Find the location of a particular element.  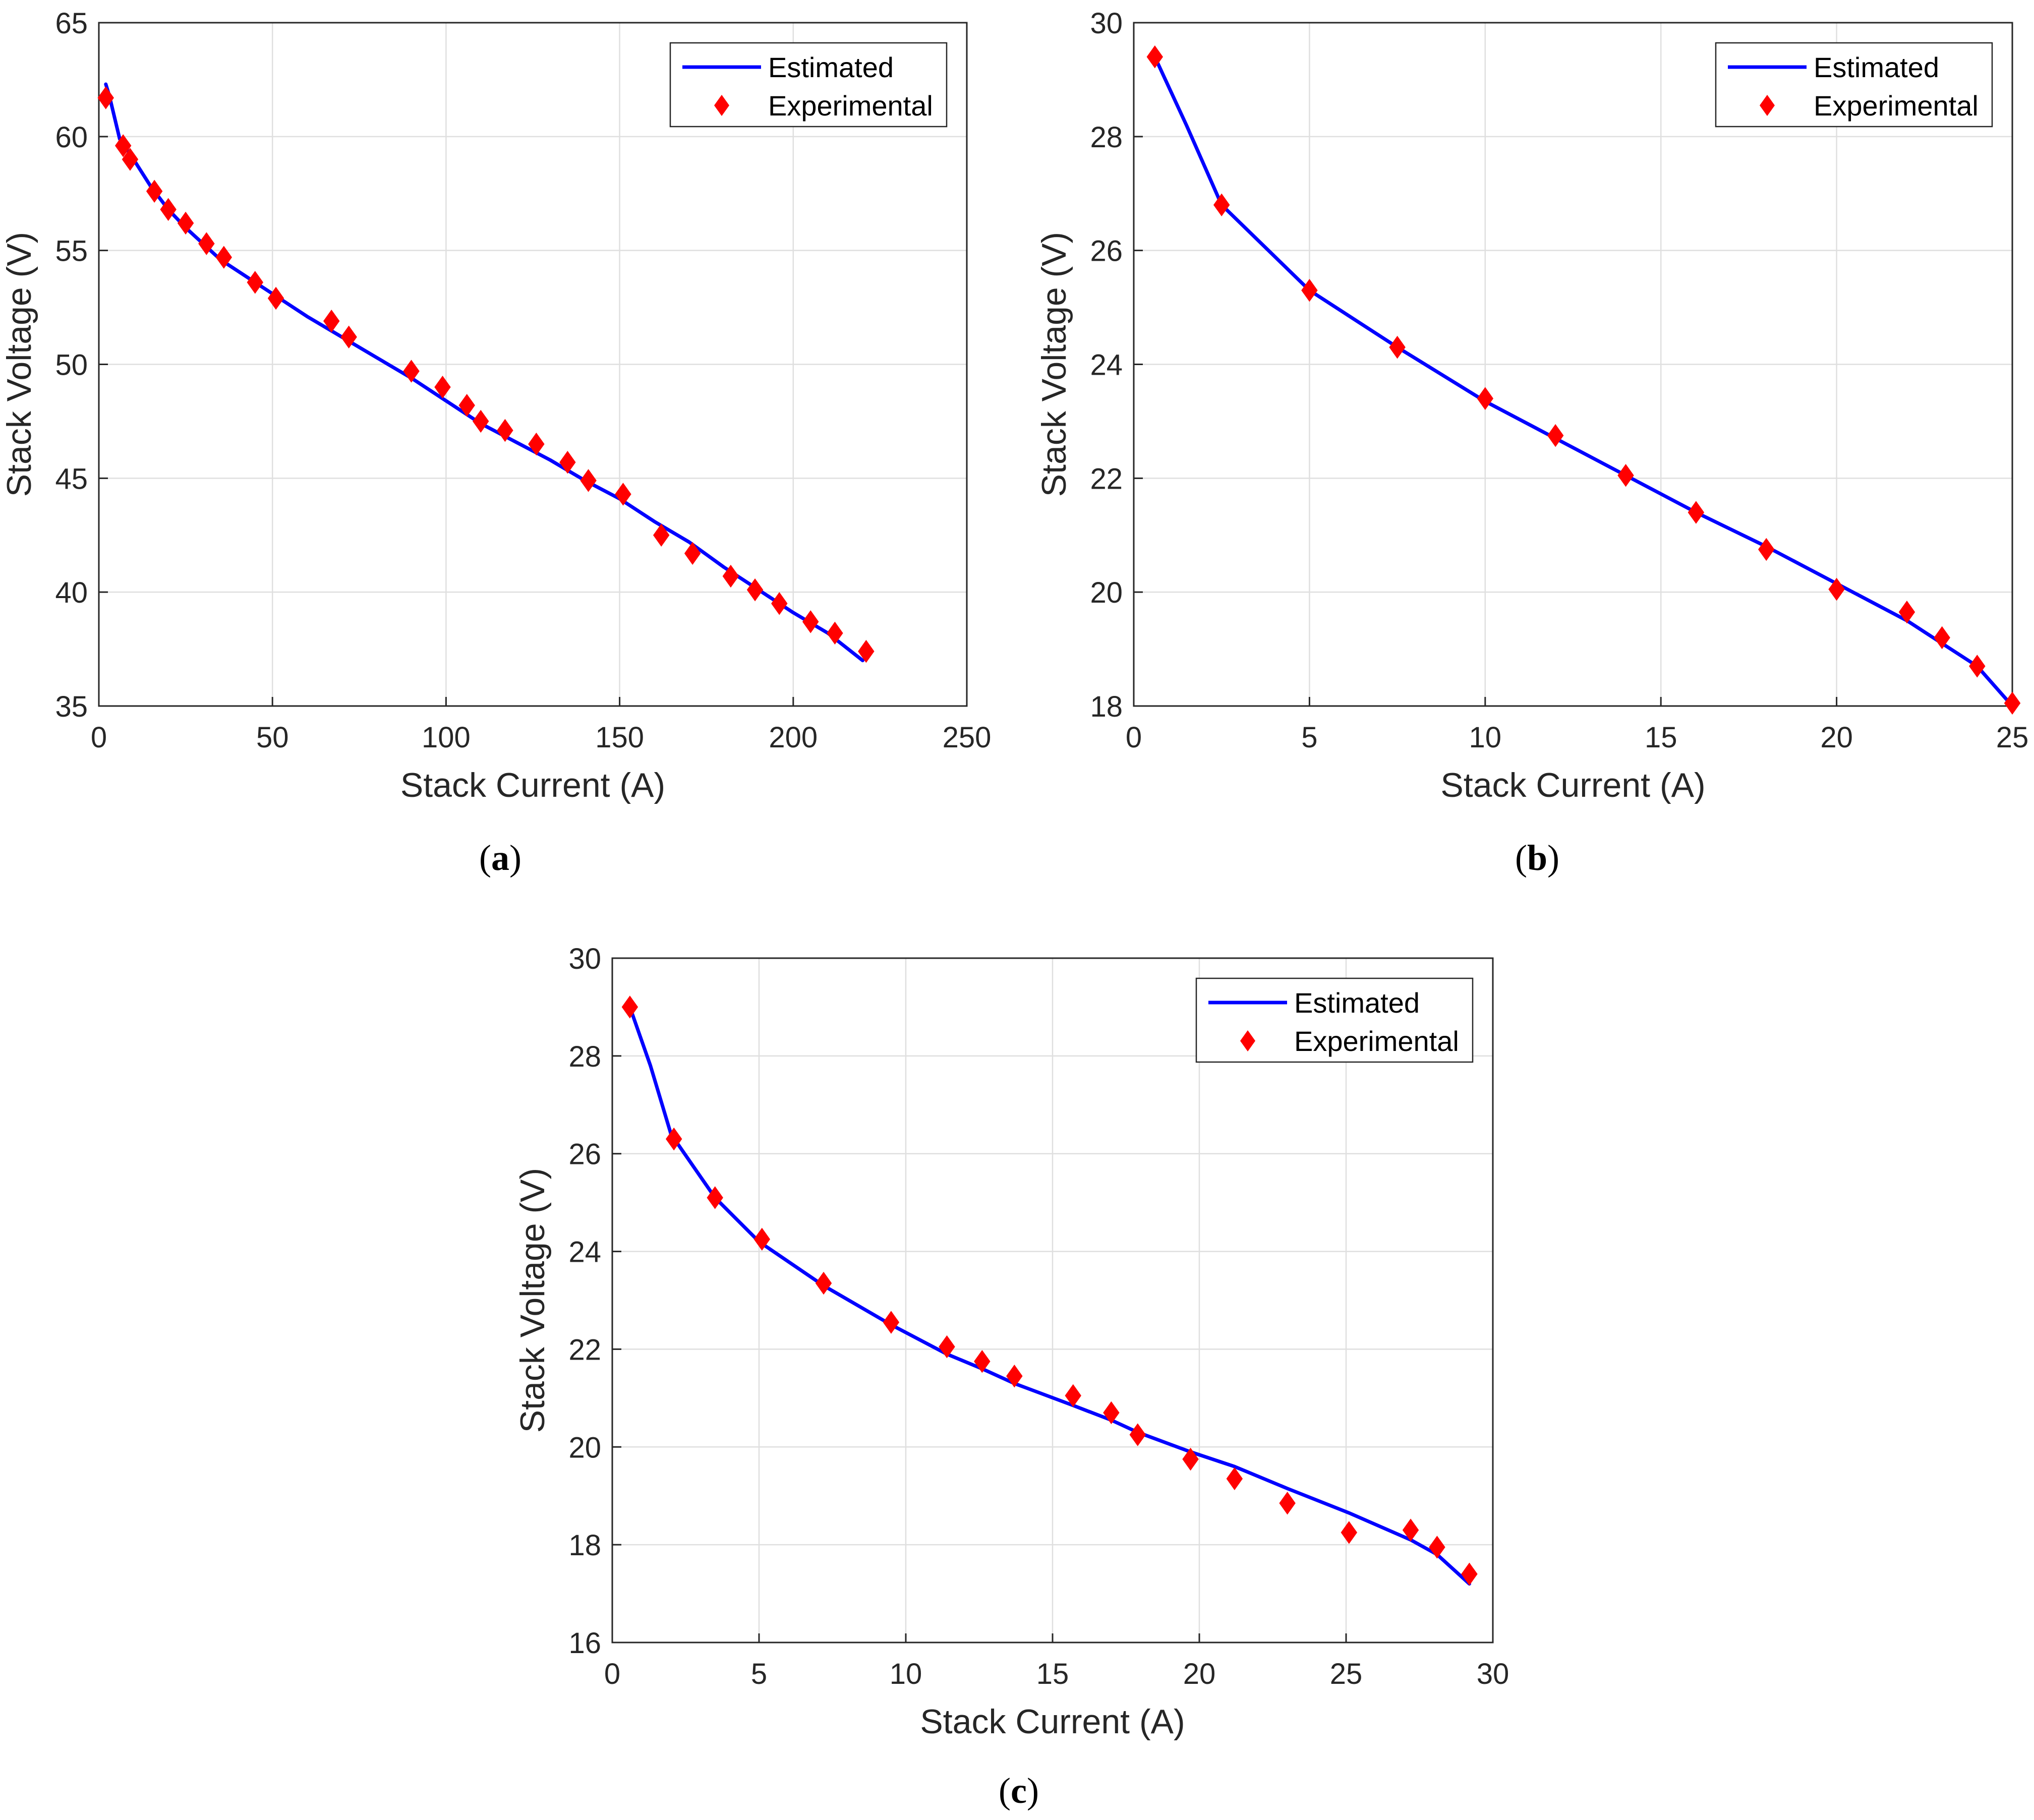

legend-box is located at coordinates (1334, 1020).